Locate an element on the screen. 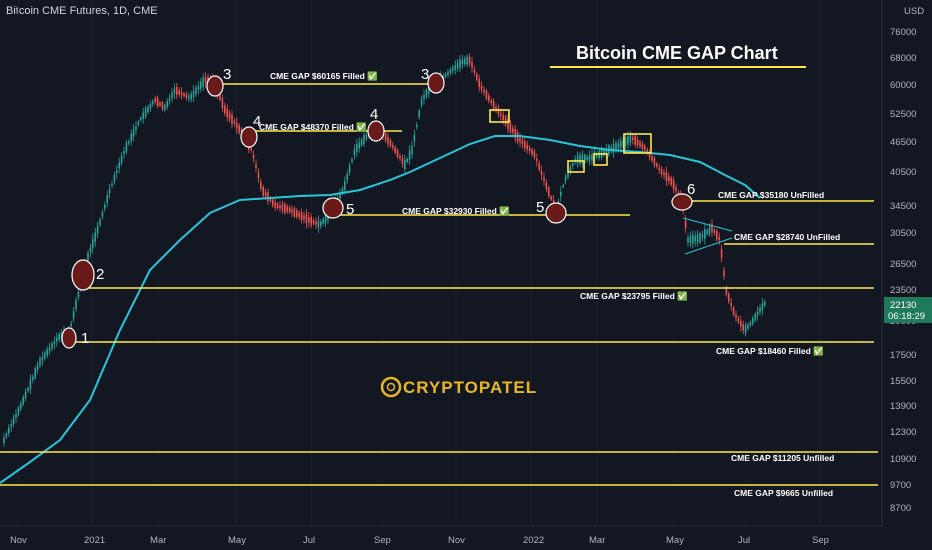 This screenshot has width=932, height=550. time-tick-label: 2021 is located at coordinates (94, 540).